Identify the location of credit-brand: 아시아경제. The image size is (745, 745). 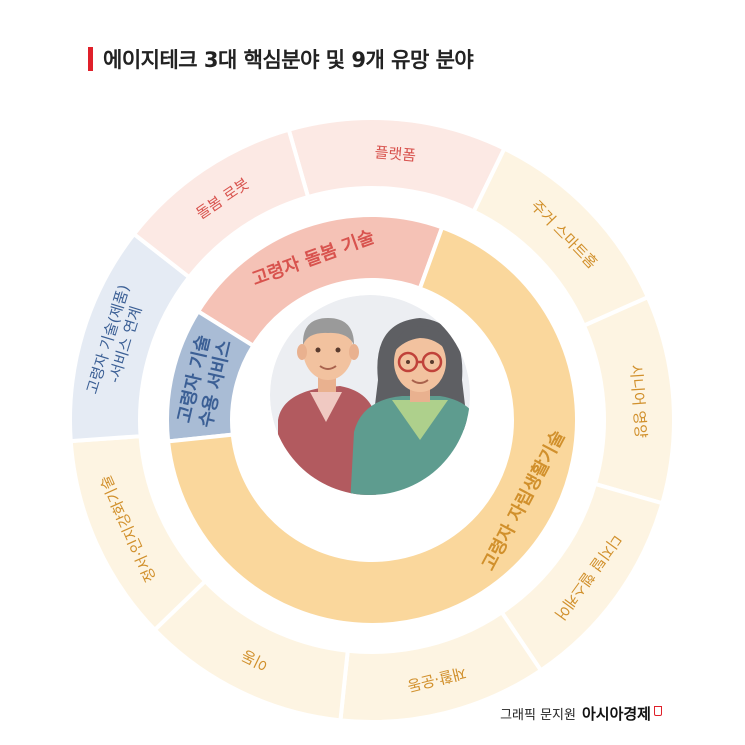
(616, 714).